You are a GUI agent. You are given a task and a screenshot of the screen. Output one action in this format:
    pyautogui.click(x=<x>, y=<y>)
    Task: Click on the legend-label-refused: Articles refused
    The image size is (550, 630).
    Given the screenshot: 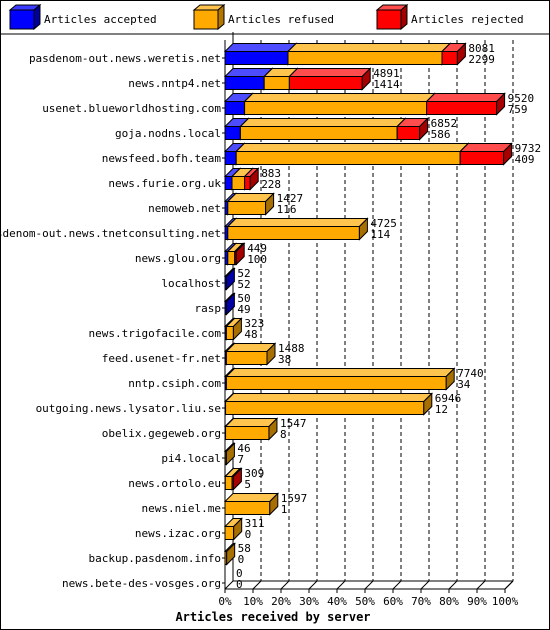 What is the action you would take?
    pyautogui.click(x=281, y=19)
    